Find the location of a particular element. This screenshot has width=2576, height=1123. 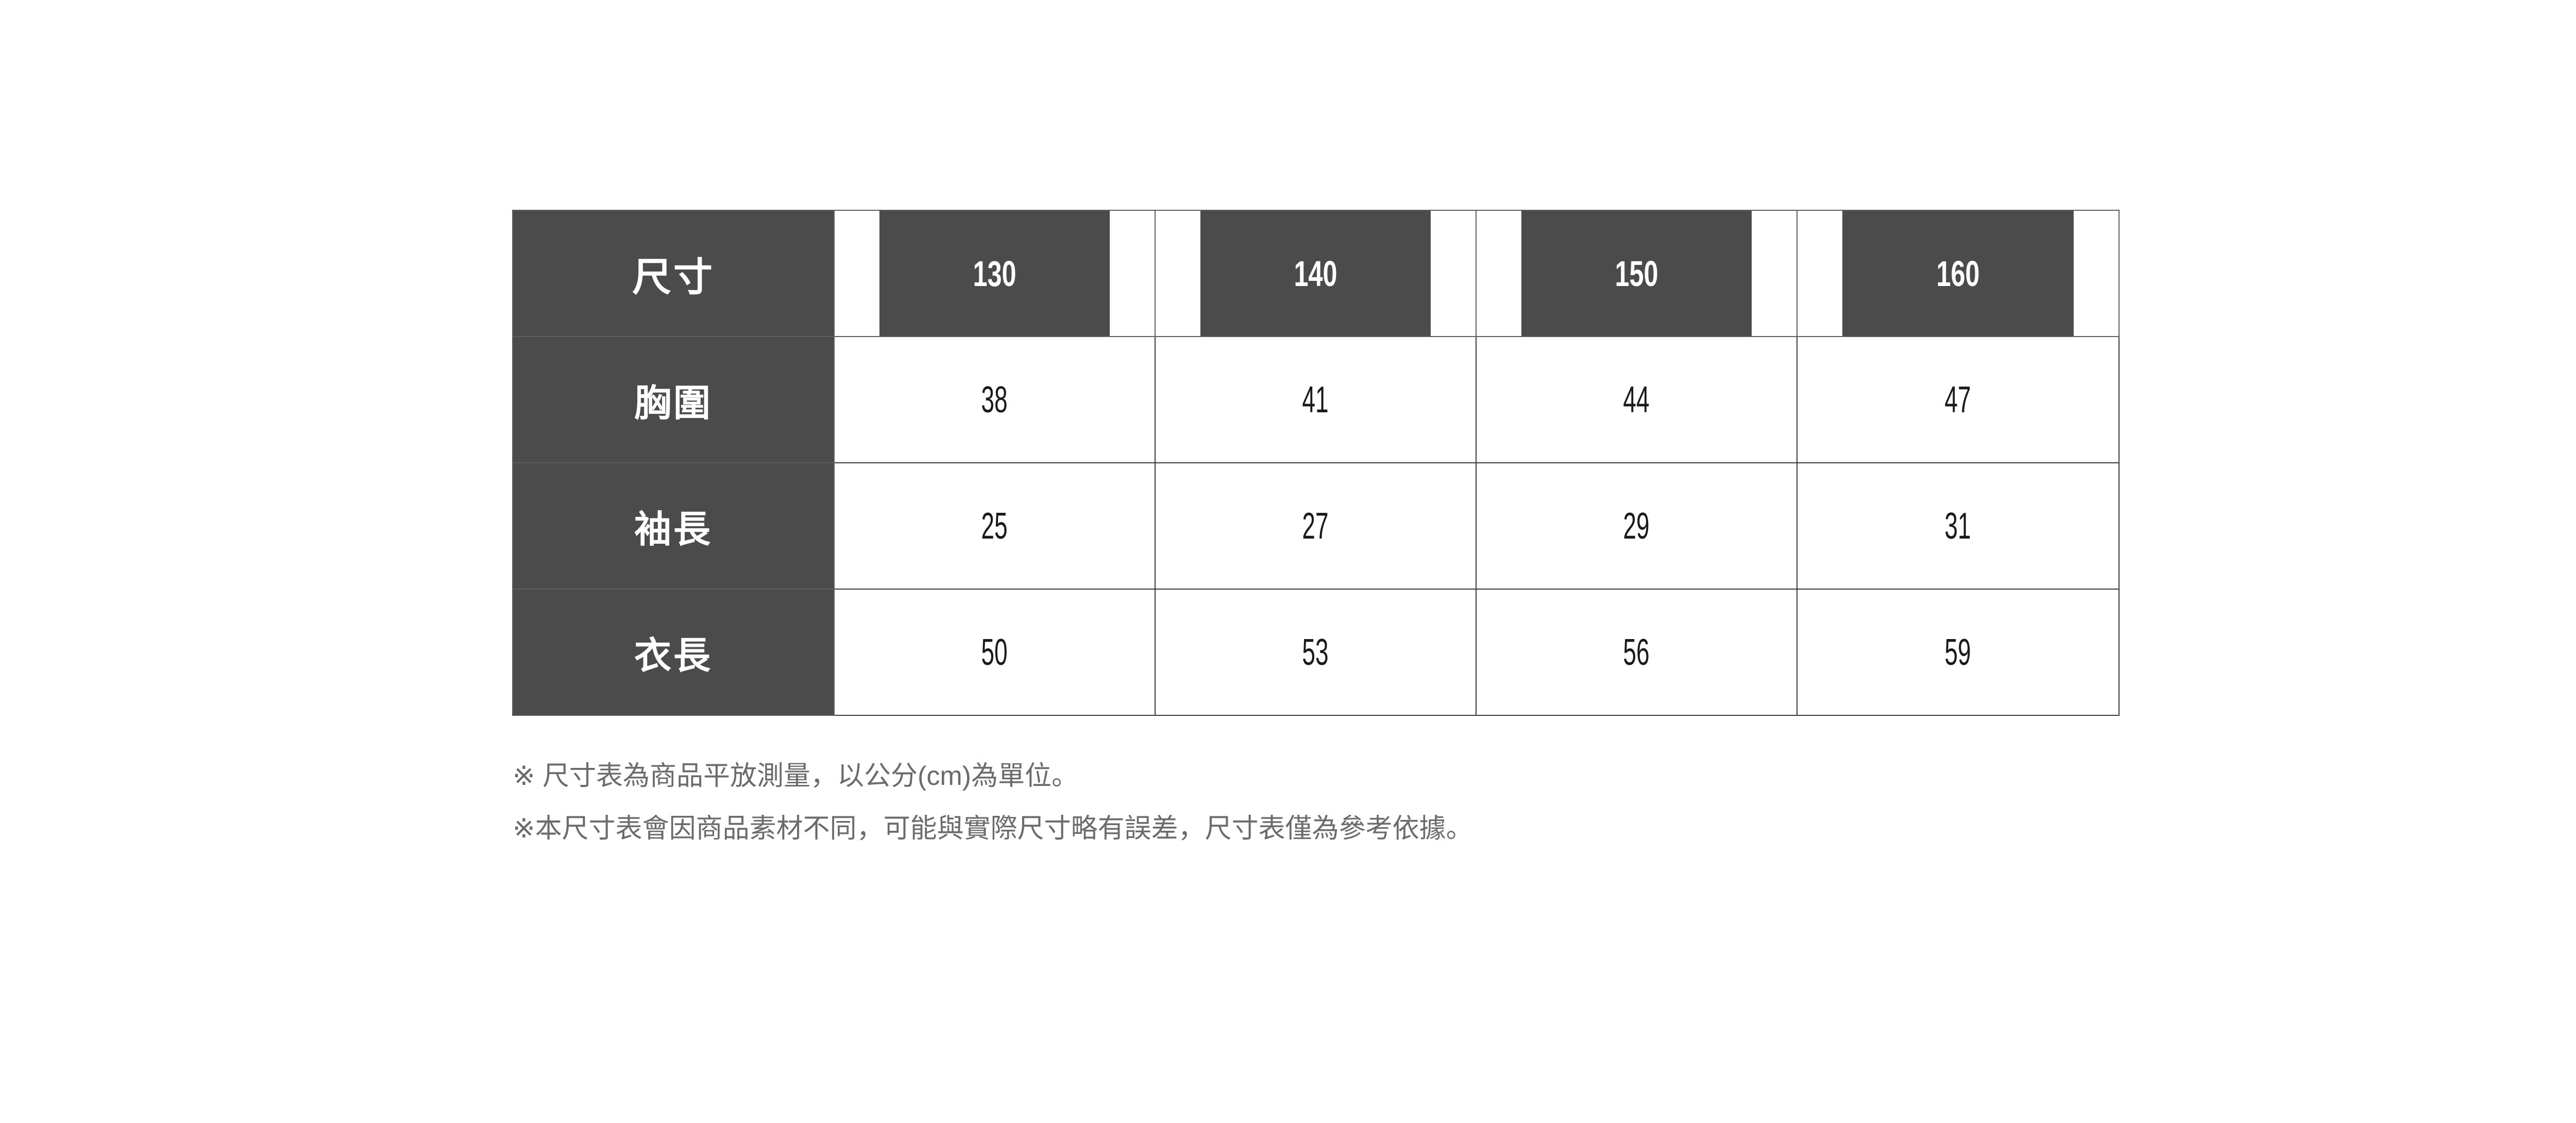

cell-chest-140: 41 is located at coordinates (1316, 399).